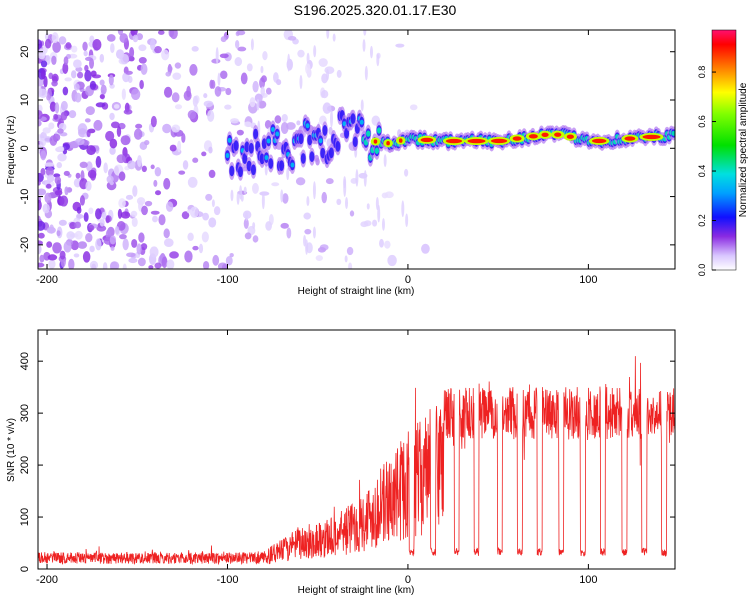  I want to click on colorbar-tick-label-3: 0.6, so click(702, 121).